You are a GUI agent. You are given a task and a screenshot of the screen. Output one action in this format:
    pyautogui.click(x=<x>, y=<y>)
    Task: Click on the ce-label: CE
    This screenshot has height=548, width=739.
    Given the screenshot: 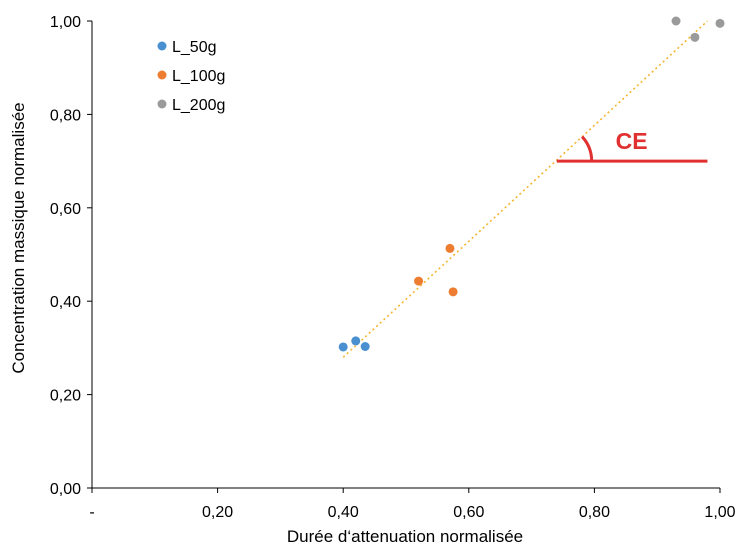 What is the action you would take?
    pyautogui.click(x=632, y=141)
    